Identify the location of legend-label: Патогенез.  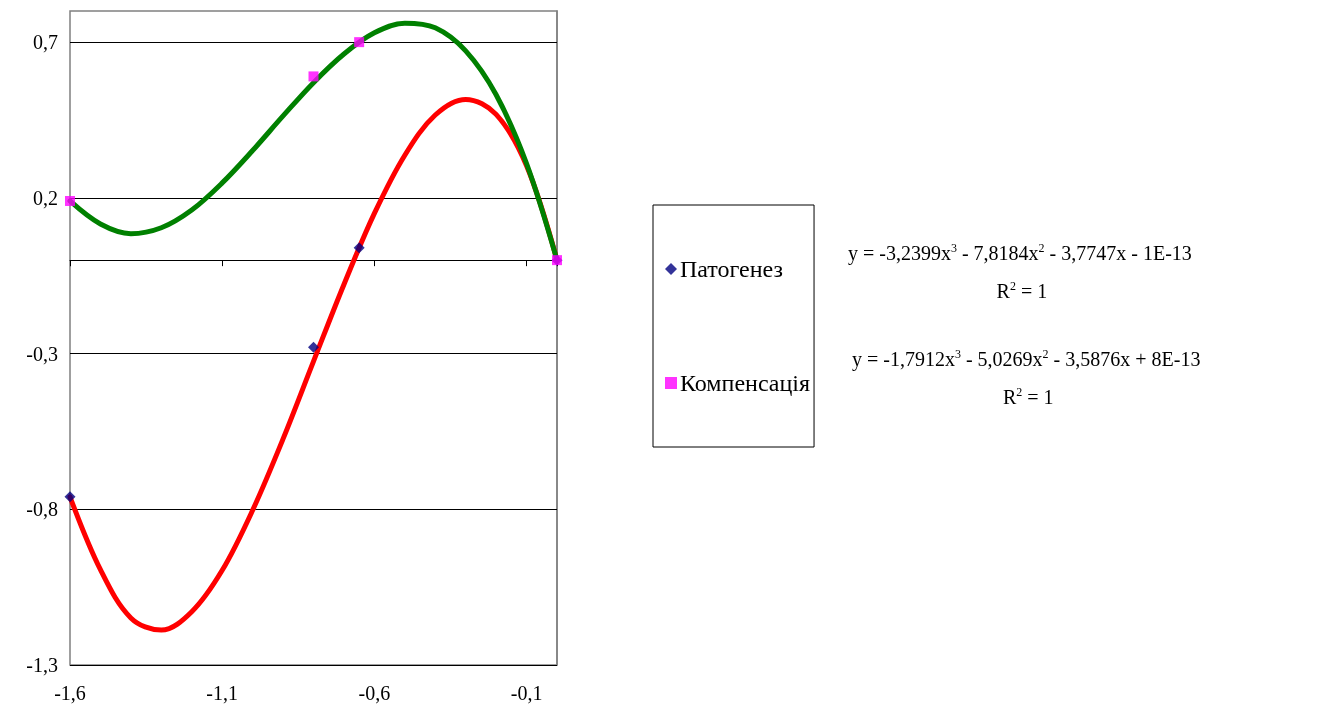
(731, 269).